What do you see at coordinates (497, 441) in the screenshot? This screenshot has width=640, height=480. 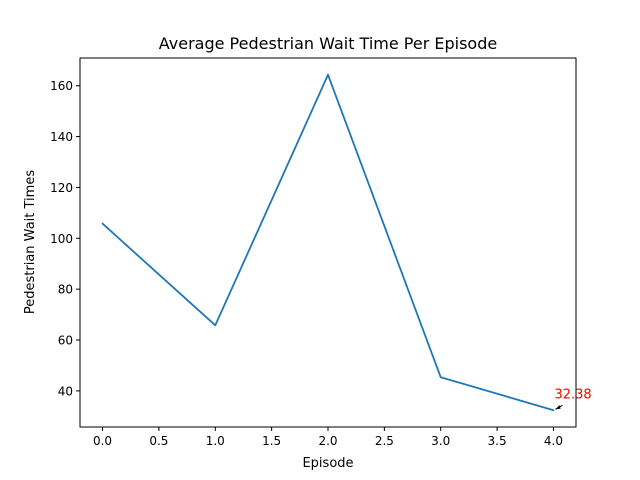 I see `x-tick-label: 3.5` at bounding box center [497, 441].